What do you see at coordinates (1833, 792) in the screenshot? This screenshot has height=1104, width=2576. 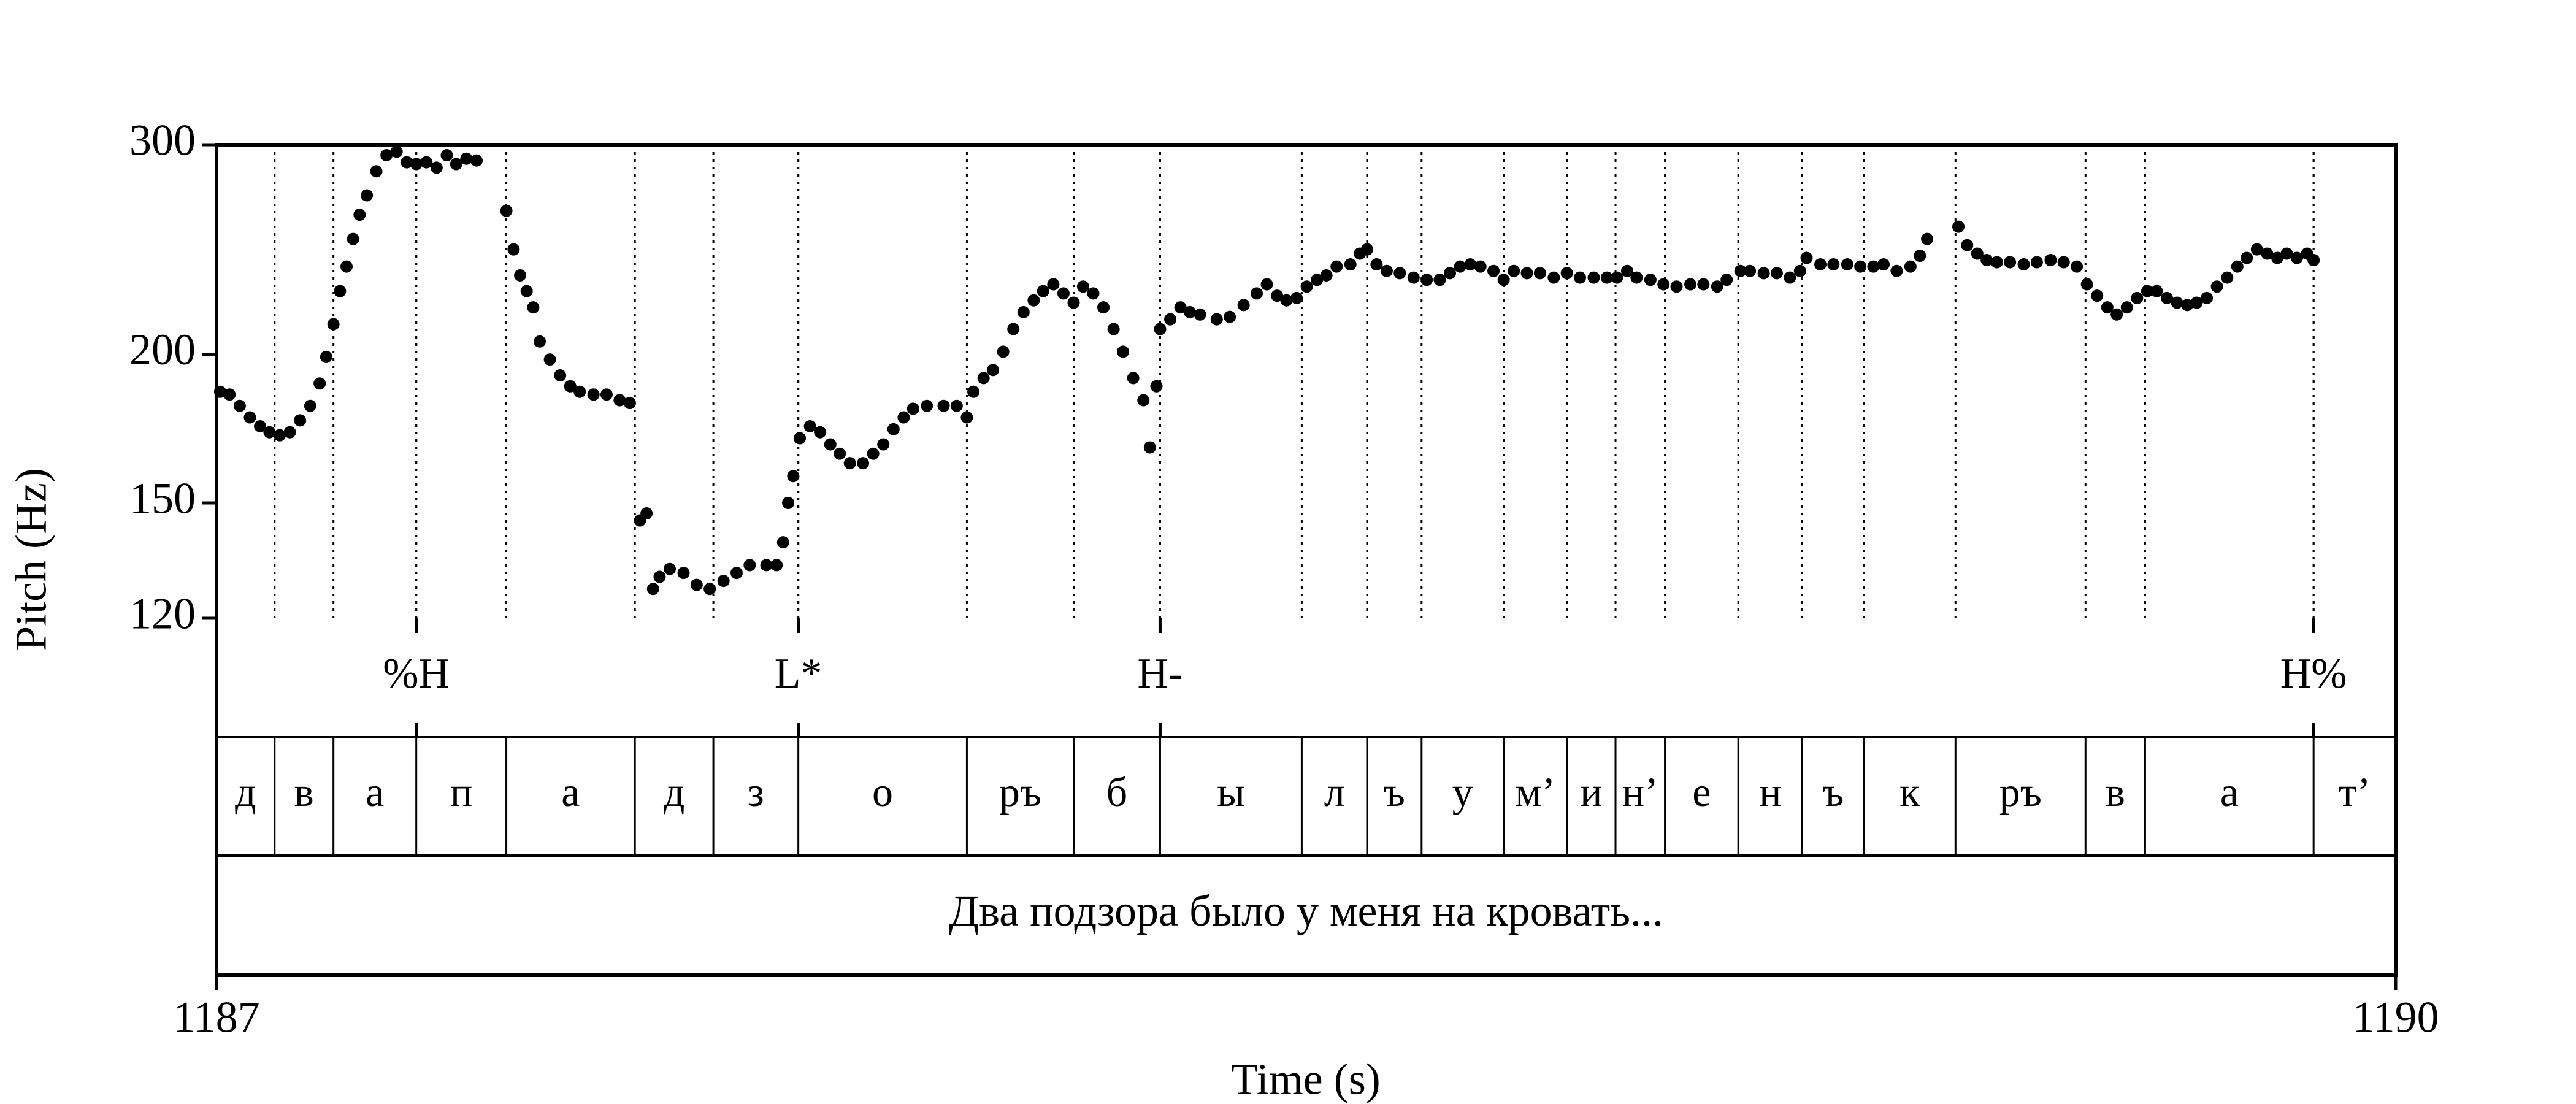 I see `tier-interval-label: ъ` at bounding box center [1833, 792].